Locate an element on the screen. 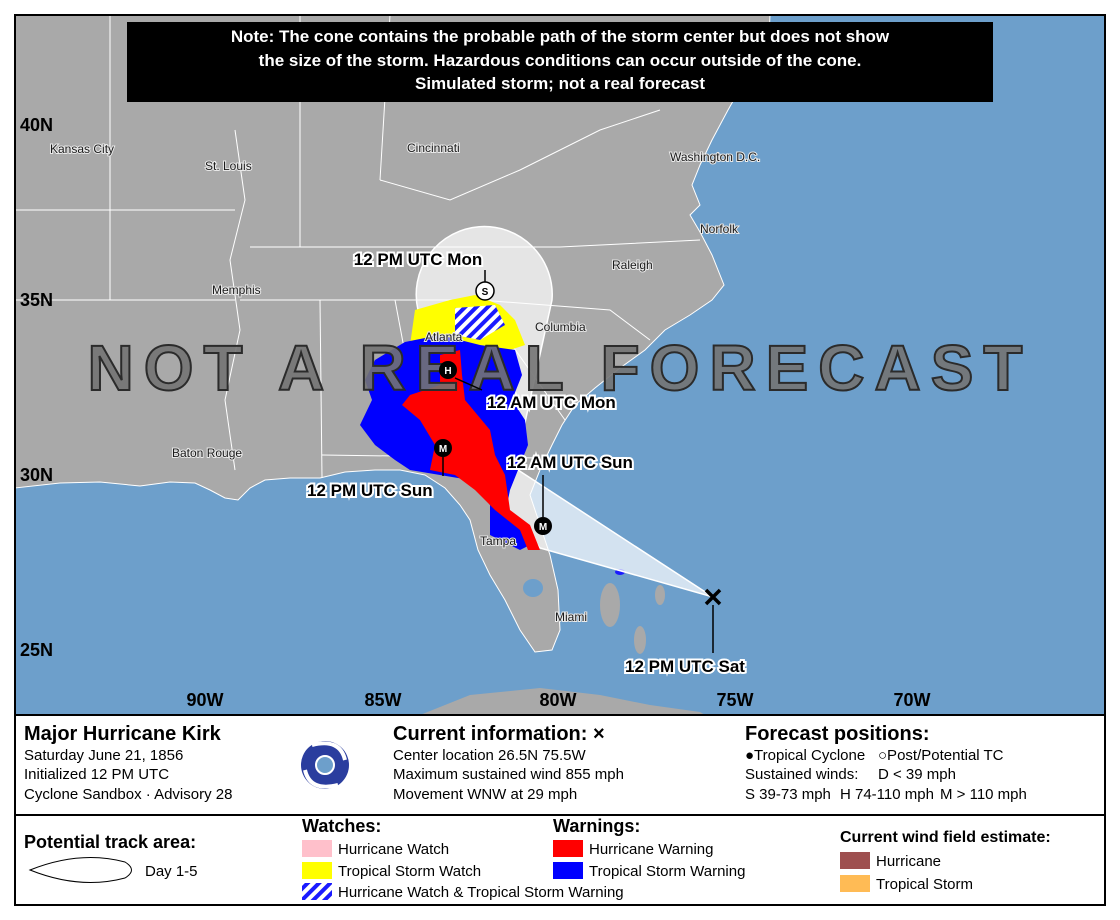 This screenshot has width=1120, height=920. city-label: Miami is located at coordinates (571, 617).